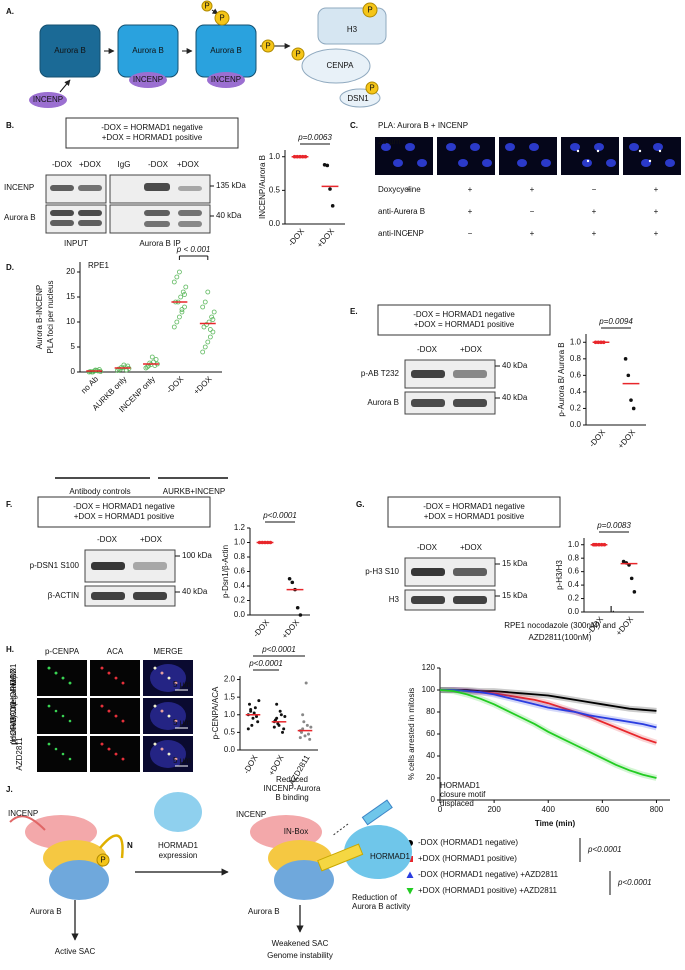 Image resolution: width=685 pixels, height=970 pixels. I want to click on panel-label: G., so click(360, 504).